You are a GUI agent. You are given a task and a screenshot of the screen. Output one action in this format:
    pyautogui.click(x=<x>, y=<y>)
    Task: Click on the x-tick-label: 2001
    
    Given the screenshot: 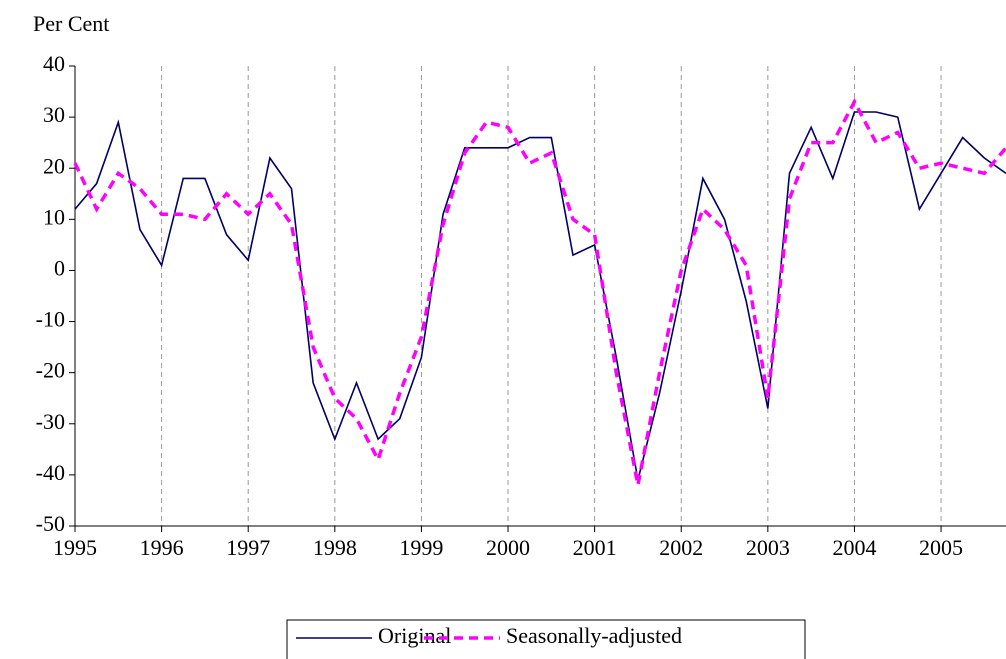 What is the action you would take?
    pyautogui.click(x=595, y=547)
    